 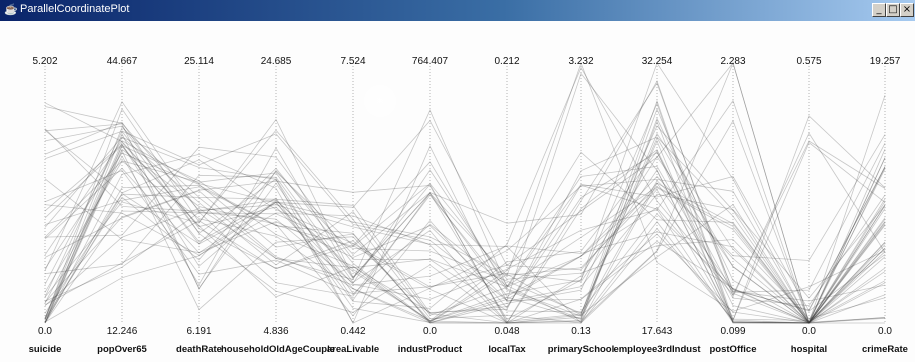 What do you see at coordinates (657, 349) in the screenshot?
I see `axis-name-employee3rdIndust: employee3rdIndust` at bounding box center [657, 349].